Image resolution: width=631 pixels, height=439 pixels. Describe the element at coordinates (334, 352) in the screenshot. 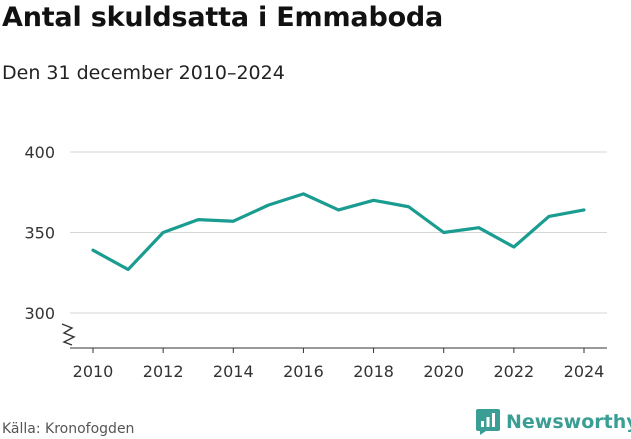

I see `x-axis: 2010 2012 2014 2016 2018 2020 2022 2024` at that location.